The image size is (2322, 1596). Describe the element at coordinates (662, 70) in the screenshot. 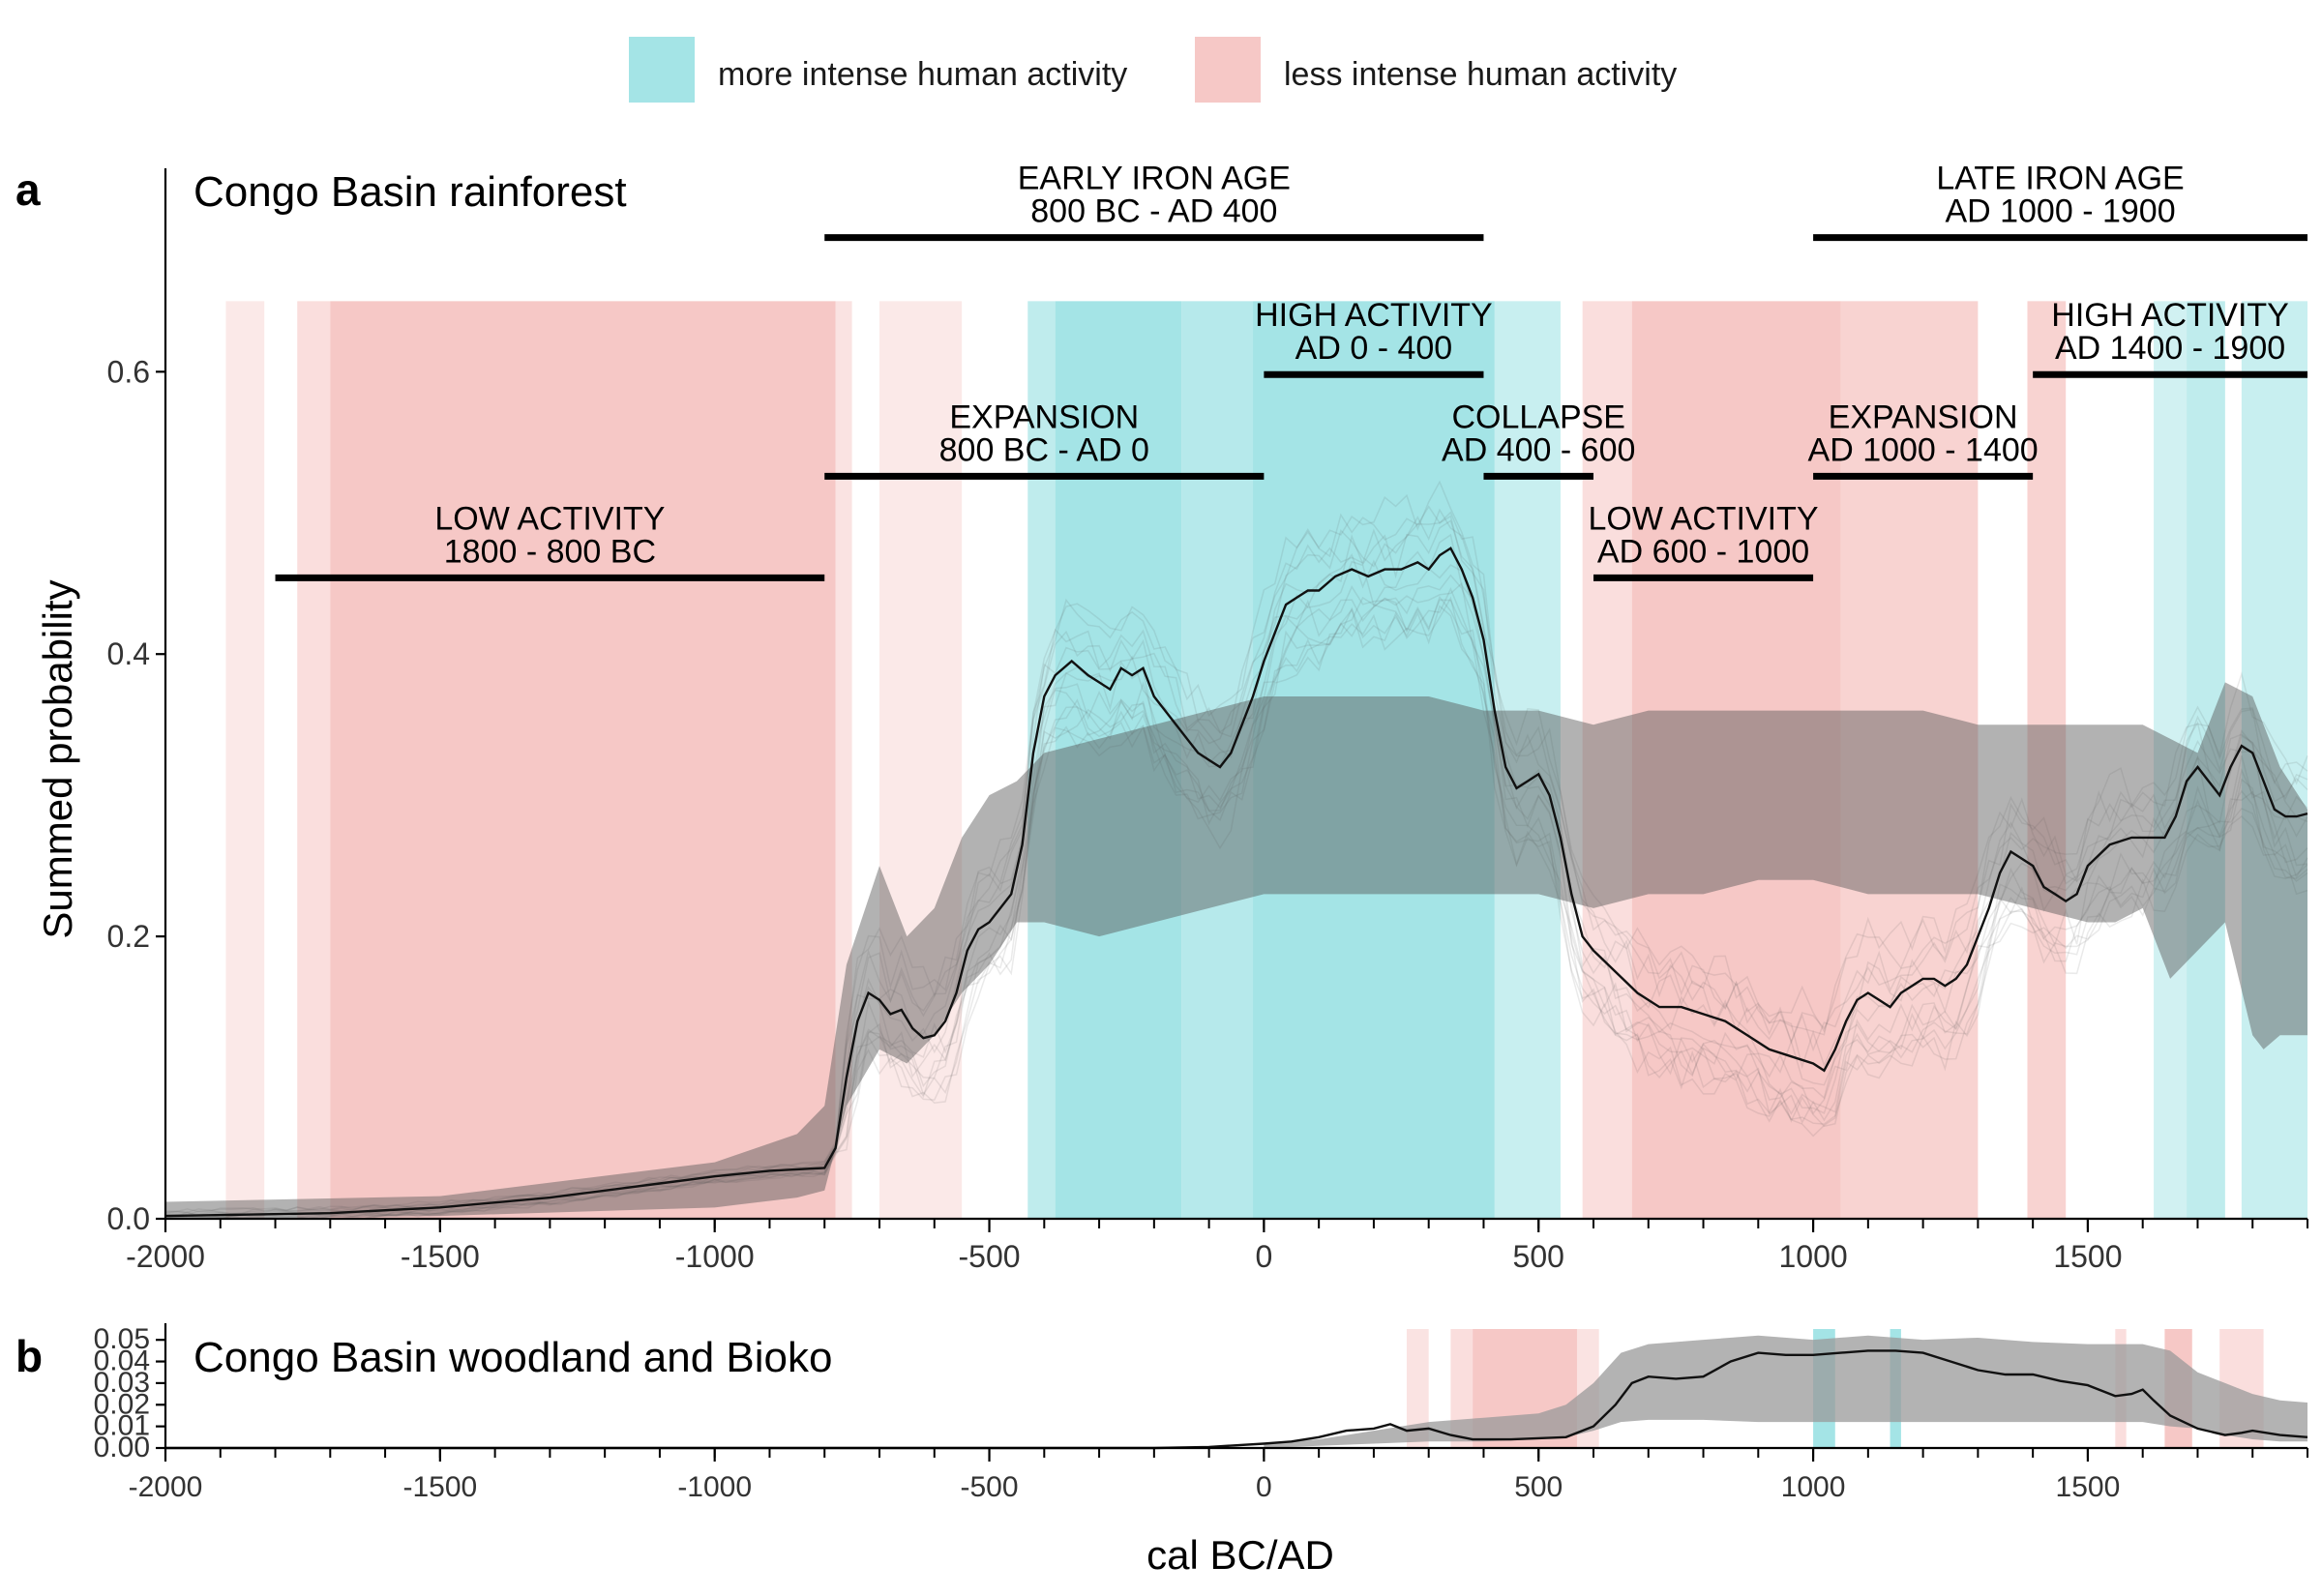

I see `legend-swatch-more` at that location.